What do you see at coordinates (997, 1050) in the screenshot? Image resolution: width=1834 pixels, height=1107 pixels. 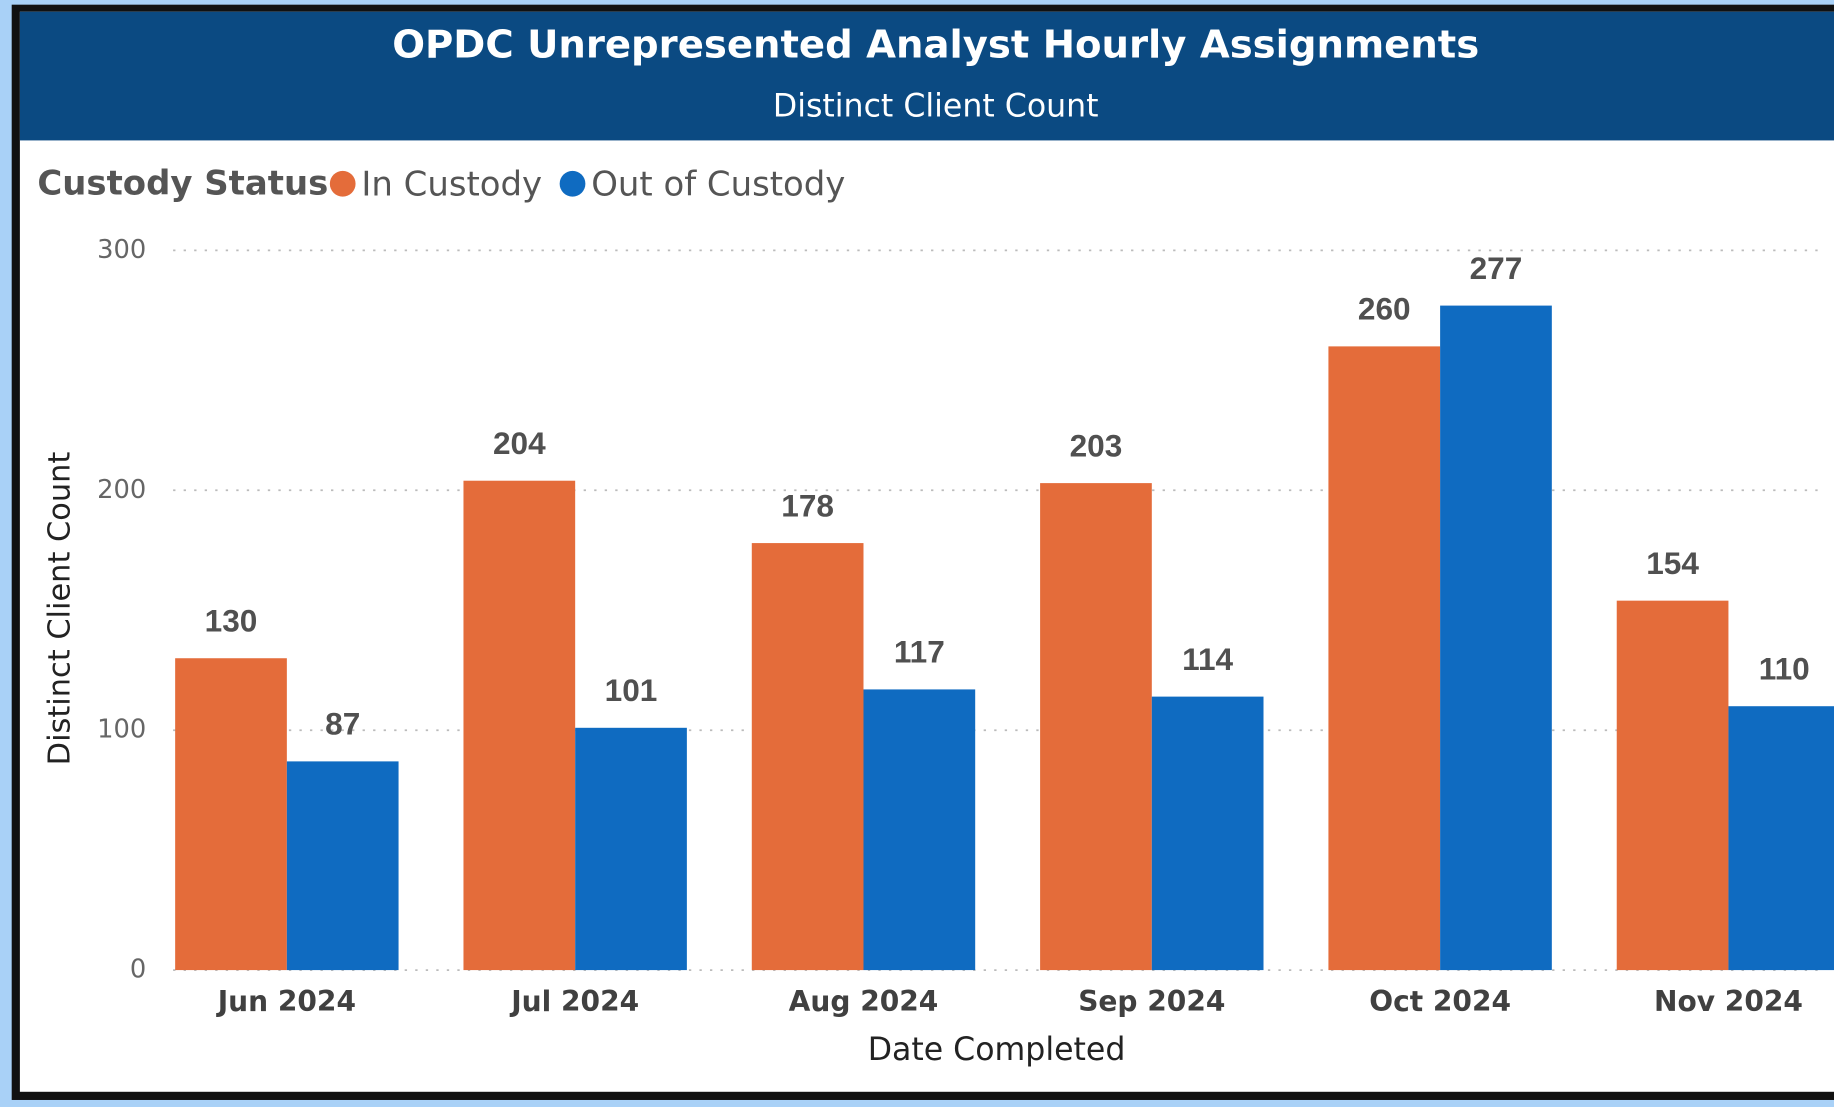 I see `x-axis-title: Date Completed` at bounding box center [997, 1050].